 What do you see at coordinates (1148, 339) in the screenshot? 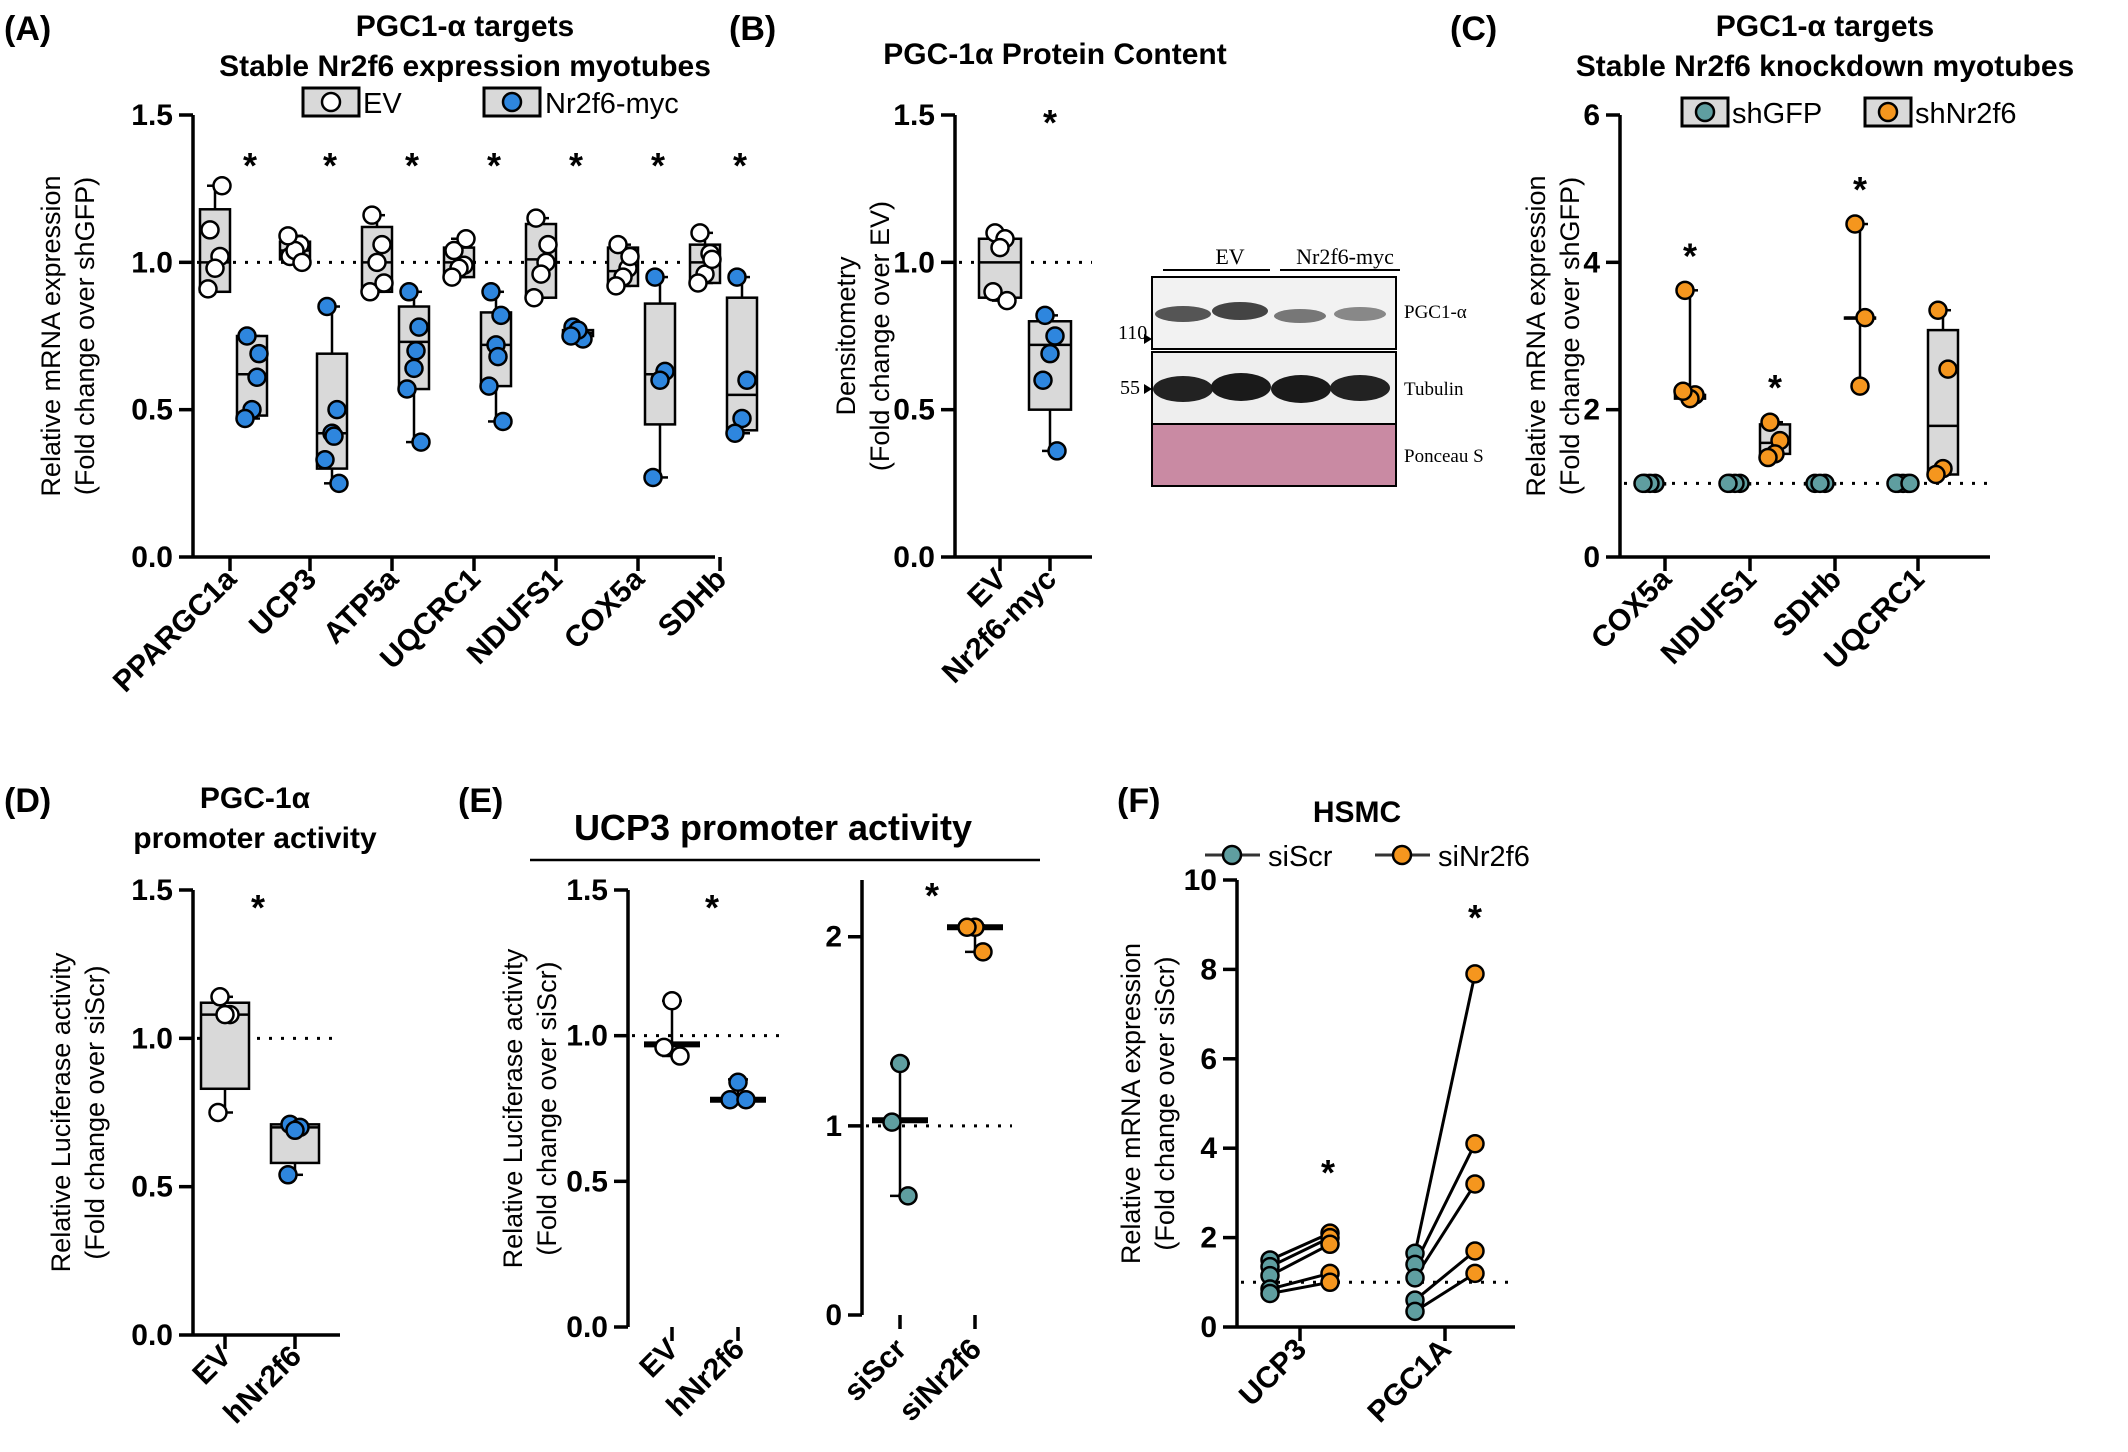
I see `marker-arrow-icon` at bounding box center [1148, 339].